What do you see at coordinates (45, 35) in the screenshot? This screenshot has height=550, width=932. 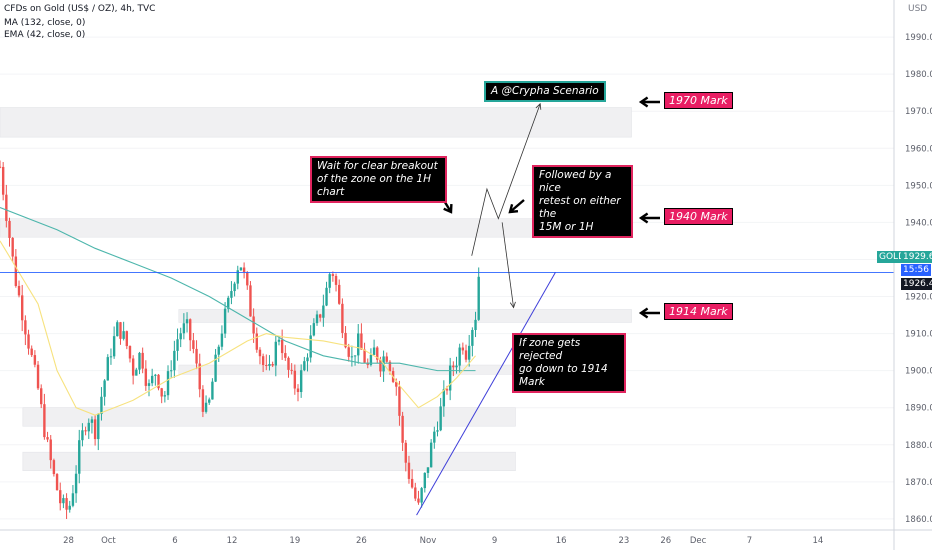 I see `ema-legend: EMA (42, close, 0)` at bounding box center [45, 35].